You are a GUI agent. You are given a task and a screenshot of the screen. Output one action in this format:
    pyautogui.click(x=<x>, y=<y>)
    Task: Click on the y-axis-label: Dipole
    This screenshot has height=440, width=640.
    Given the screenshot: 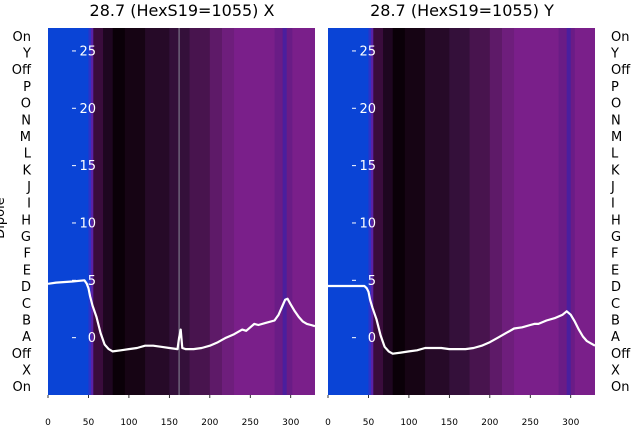 What is the action you would take?
    pyautogui.click(x=4, y=217)
    